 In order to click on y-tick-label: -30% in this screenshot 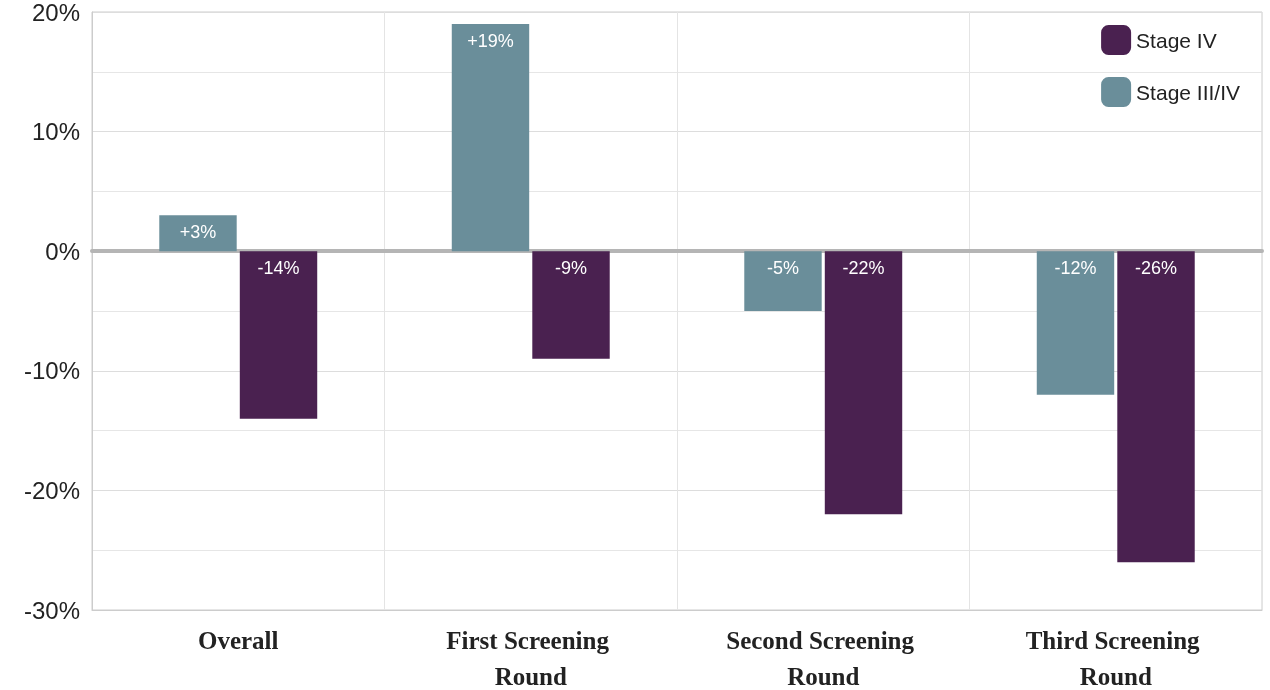, I will do `click(51, 610)`.